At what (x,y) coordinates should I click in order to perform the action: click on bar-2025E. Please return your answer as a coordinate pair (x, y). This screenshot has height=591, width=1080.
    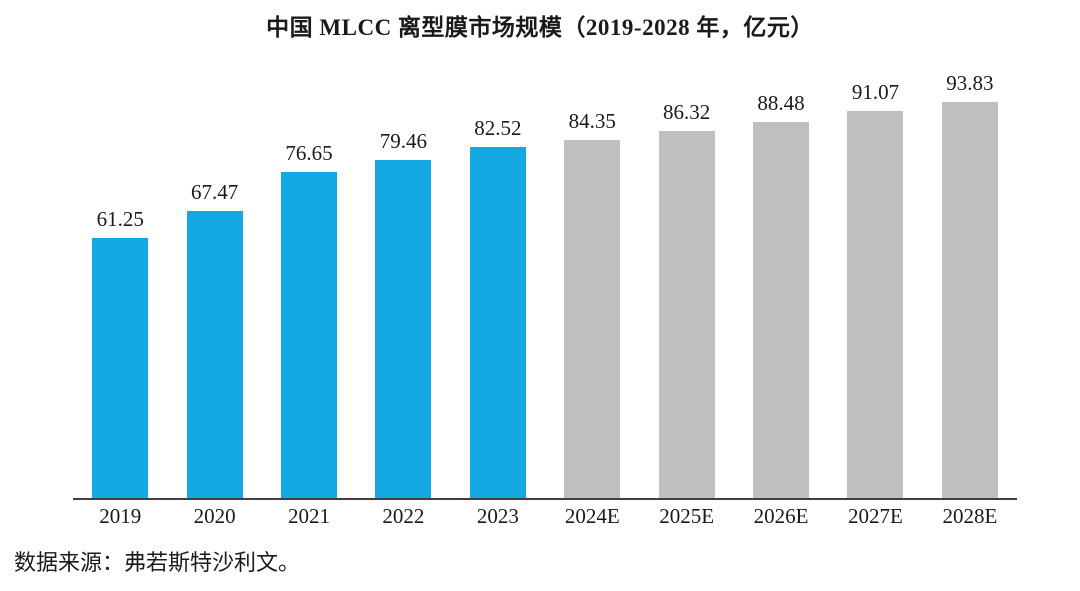
    Looking at the image, I should click on (686, 314).